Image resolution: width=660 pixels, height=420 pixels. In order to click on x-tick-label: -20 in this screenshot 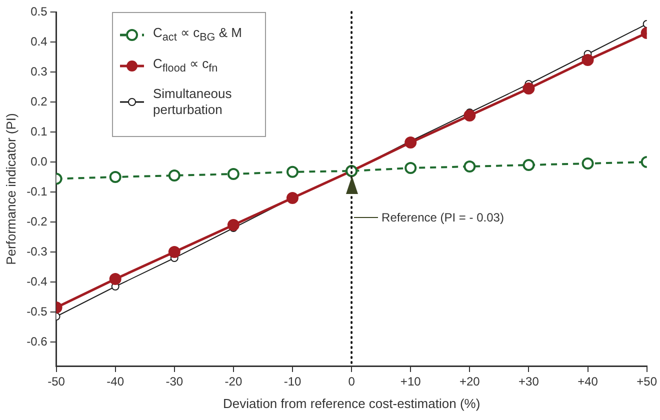, I will do `click(233, 381)`.